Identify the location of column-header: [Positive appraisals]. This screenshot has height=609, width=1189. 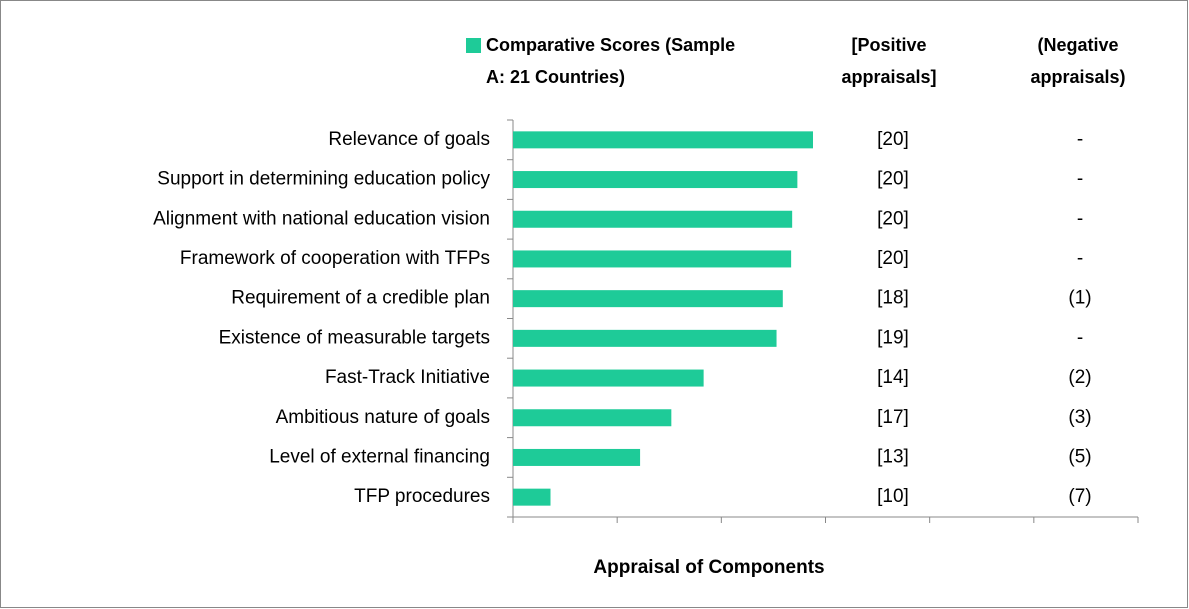
(889, 61).